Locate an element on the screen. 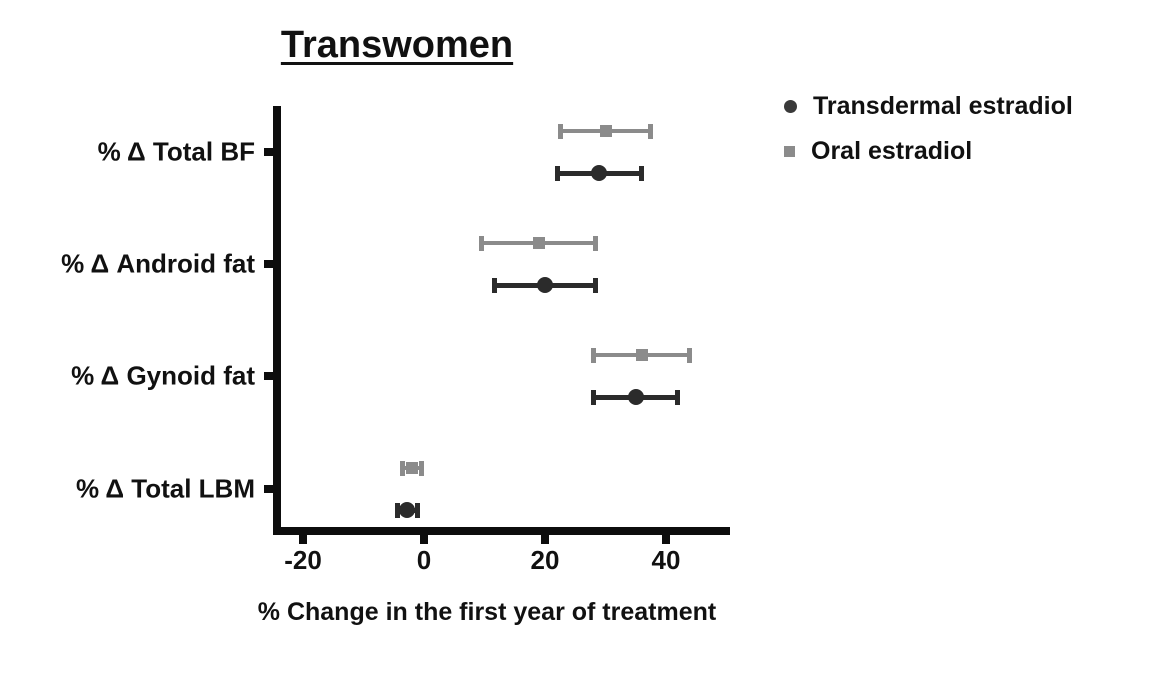 The height and width of the screenshot is (680, 1153). category-label: % Δ Total LBM is located at coordinates (165, 488).